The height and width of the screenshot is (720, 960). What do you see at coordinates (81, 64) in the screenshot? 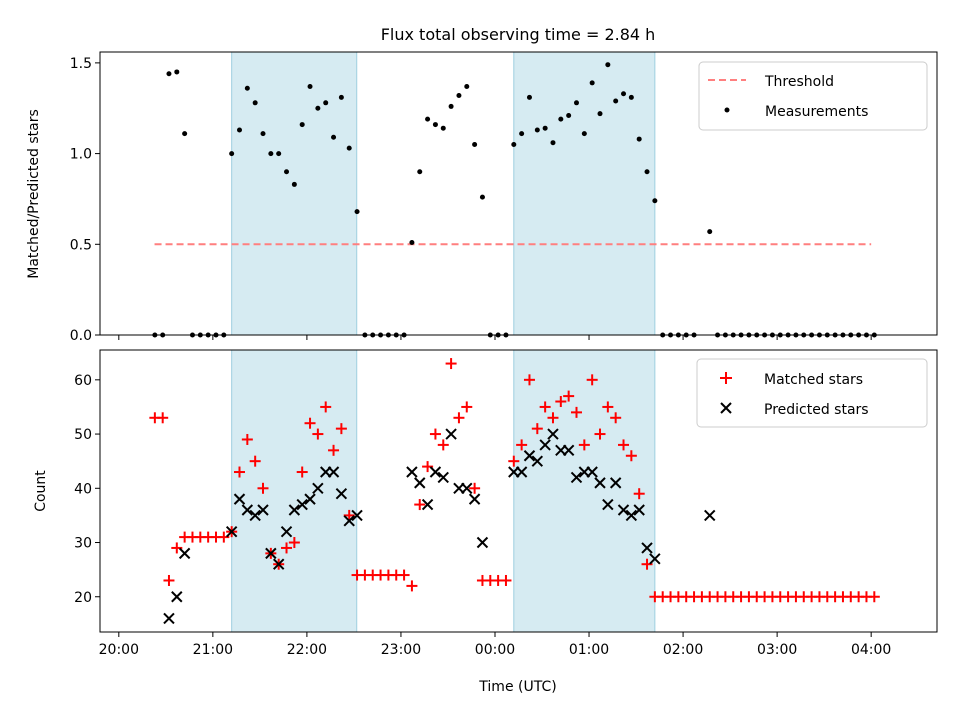
I see `y-tick-label: 1.5` at bounding box center [81, 64].